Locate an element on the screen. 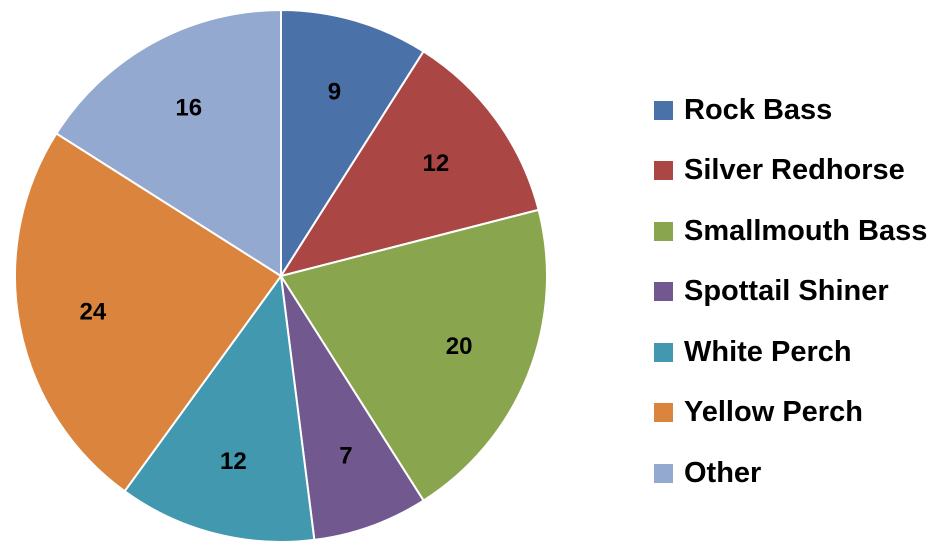 This screenshot has height=543, width=949. legend-swatch-silver-redhorse is located at coordinates (663, 171).